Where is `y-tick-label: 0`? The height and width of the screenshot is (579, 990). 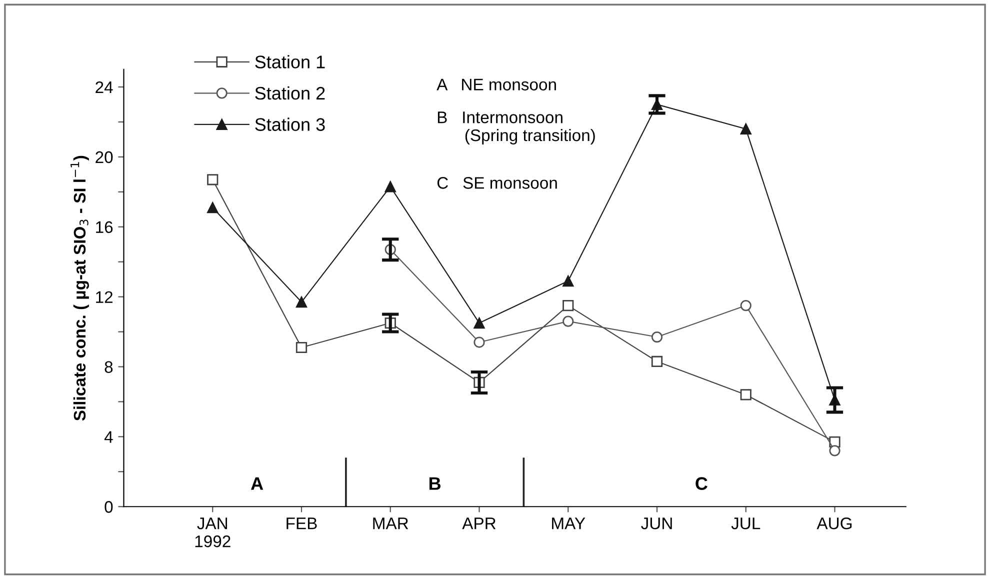 y-tick-label: 0 is located at coordinates (108, 507).